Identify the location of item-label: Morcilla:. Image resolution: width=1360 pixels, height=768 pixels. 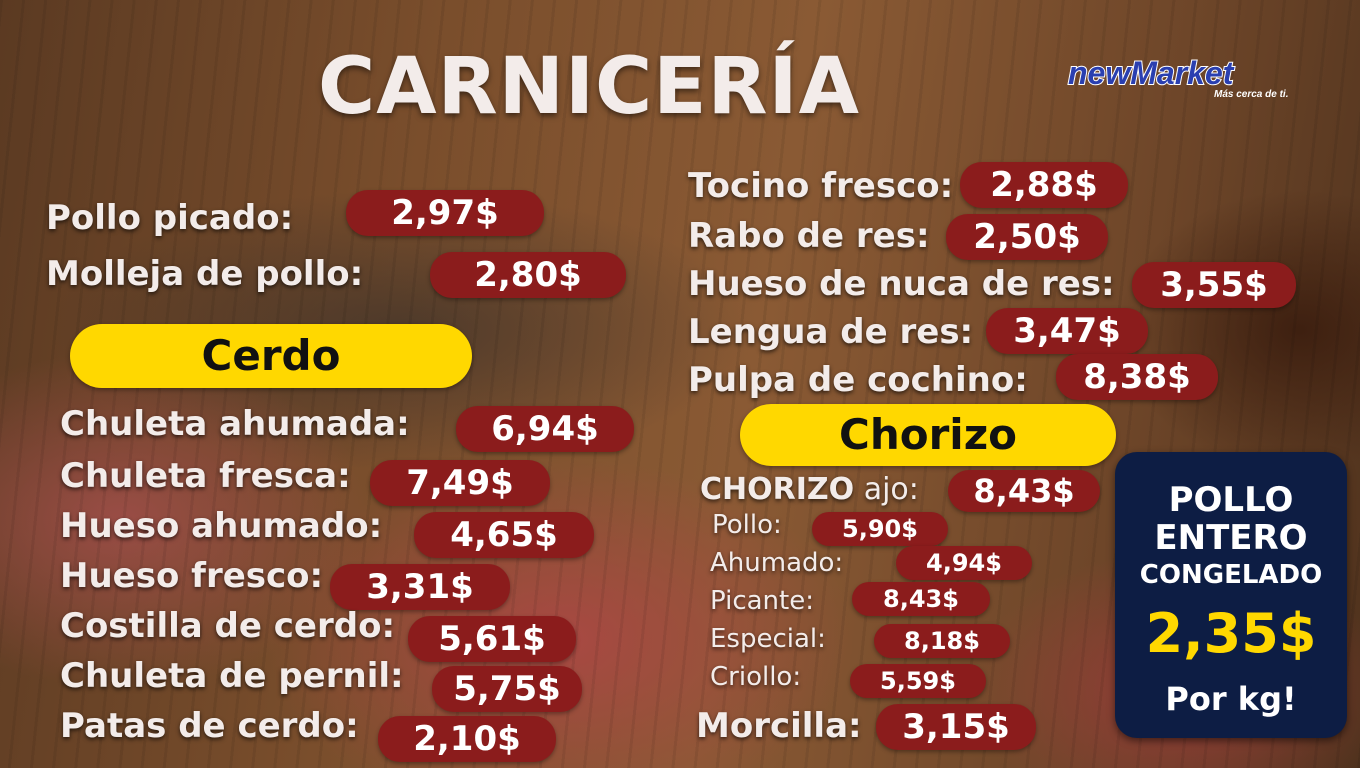
(779, 726).